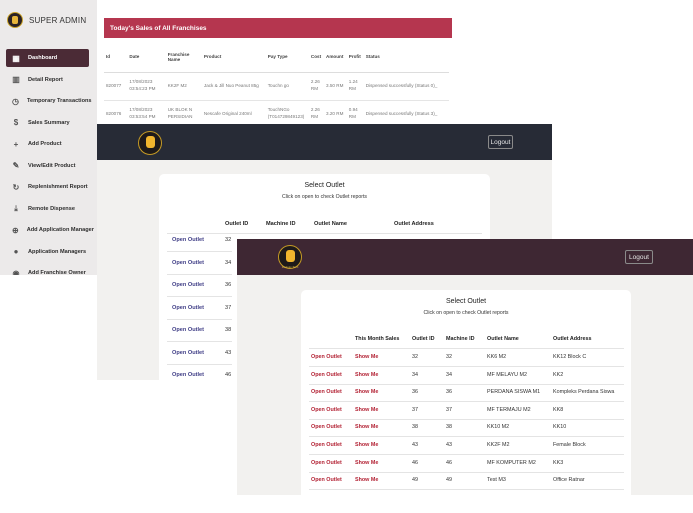 The width and height of the screenshot is (693, 513). Describe the element at coordinates (558, 409) in the screenshot. I see `outlet-address-cell: KK8` at that location.